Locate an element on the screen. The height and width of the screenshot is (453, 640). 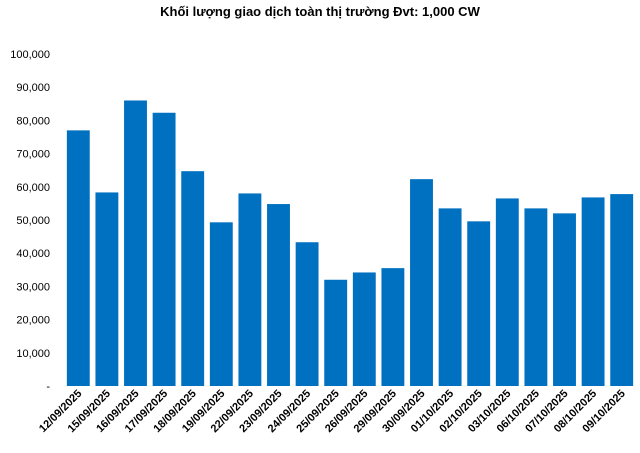
bar-16/09/2025 is located at coordinates (135, 243).